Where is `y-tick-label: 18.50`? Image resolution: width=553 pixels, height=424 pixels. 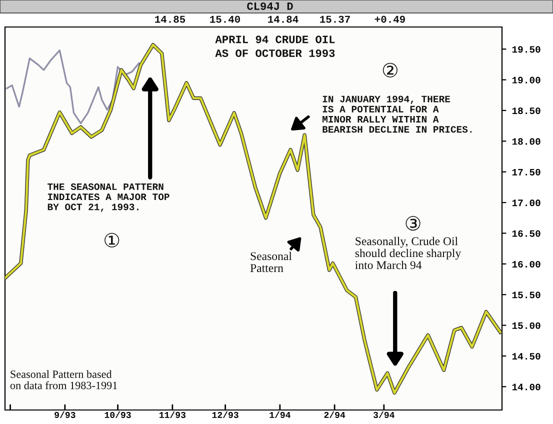 y-tick-label: 18.50 is located at coordinates (526, 110).